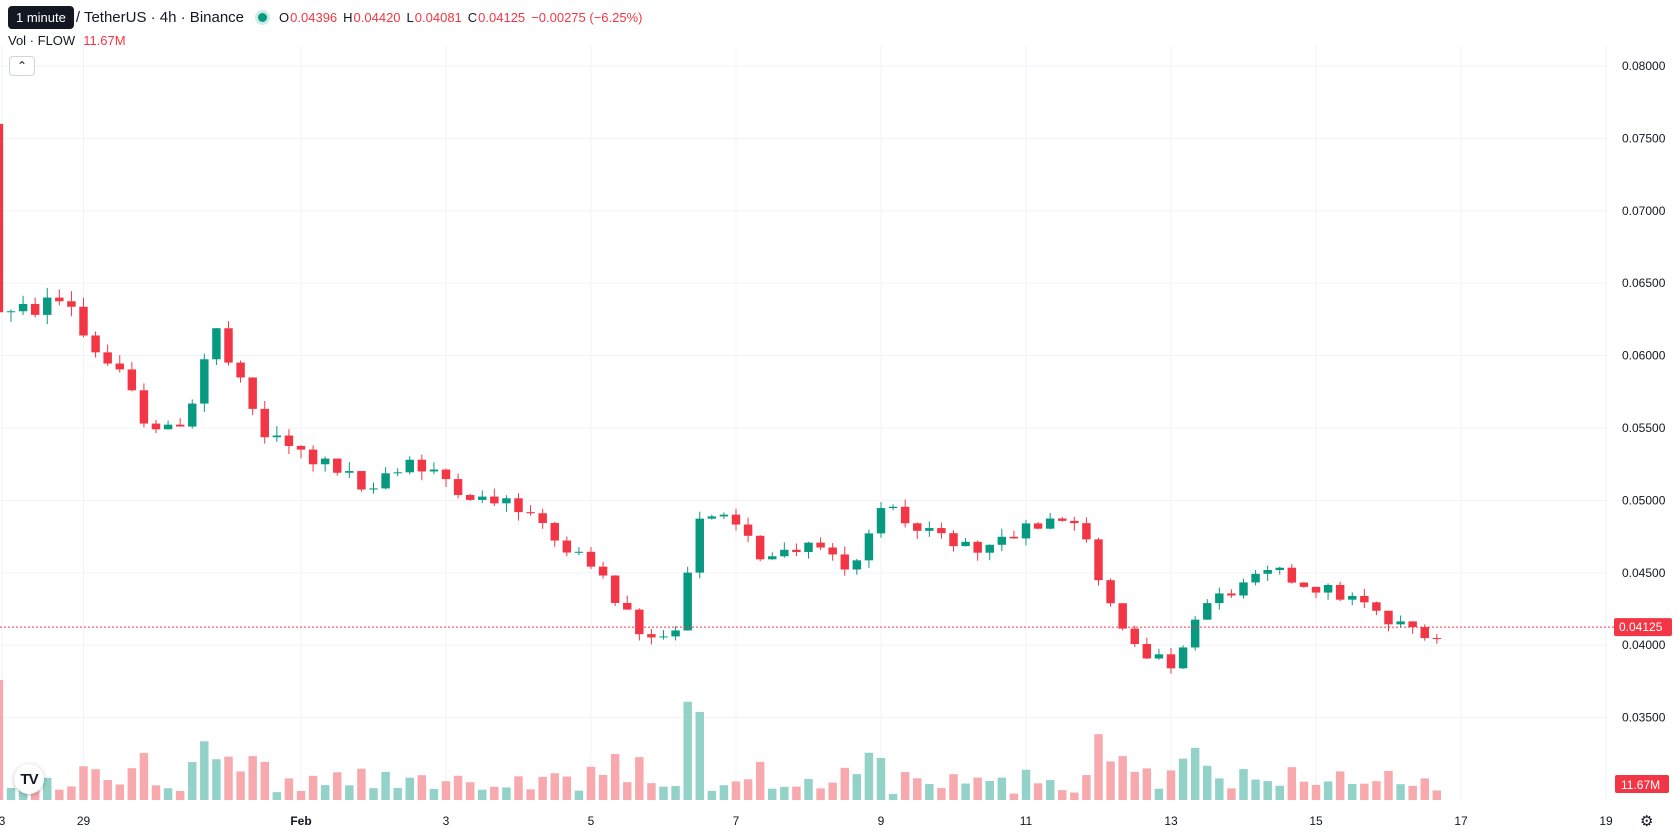 This screenshot has width=1678, height=835. I want to click on volume-legend: Vol · FLOW 11.67M, so click(67, 40).